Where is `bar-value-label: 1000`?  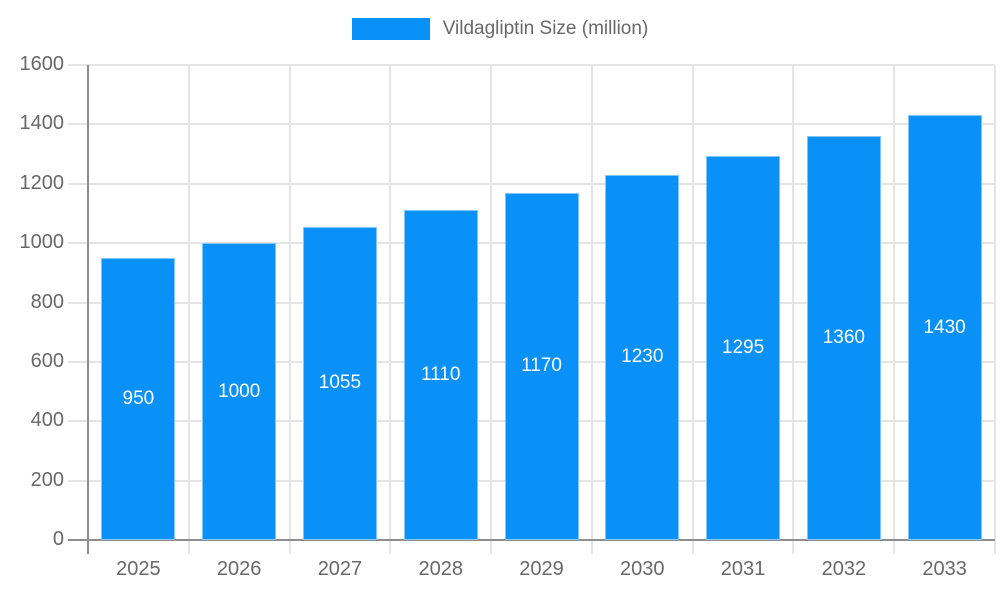 bar-value-label: 1000 is located at coordinates (239, 391).